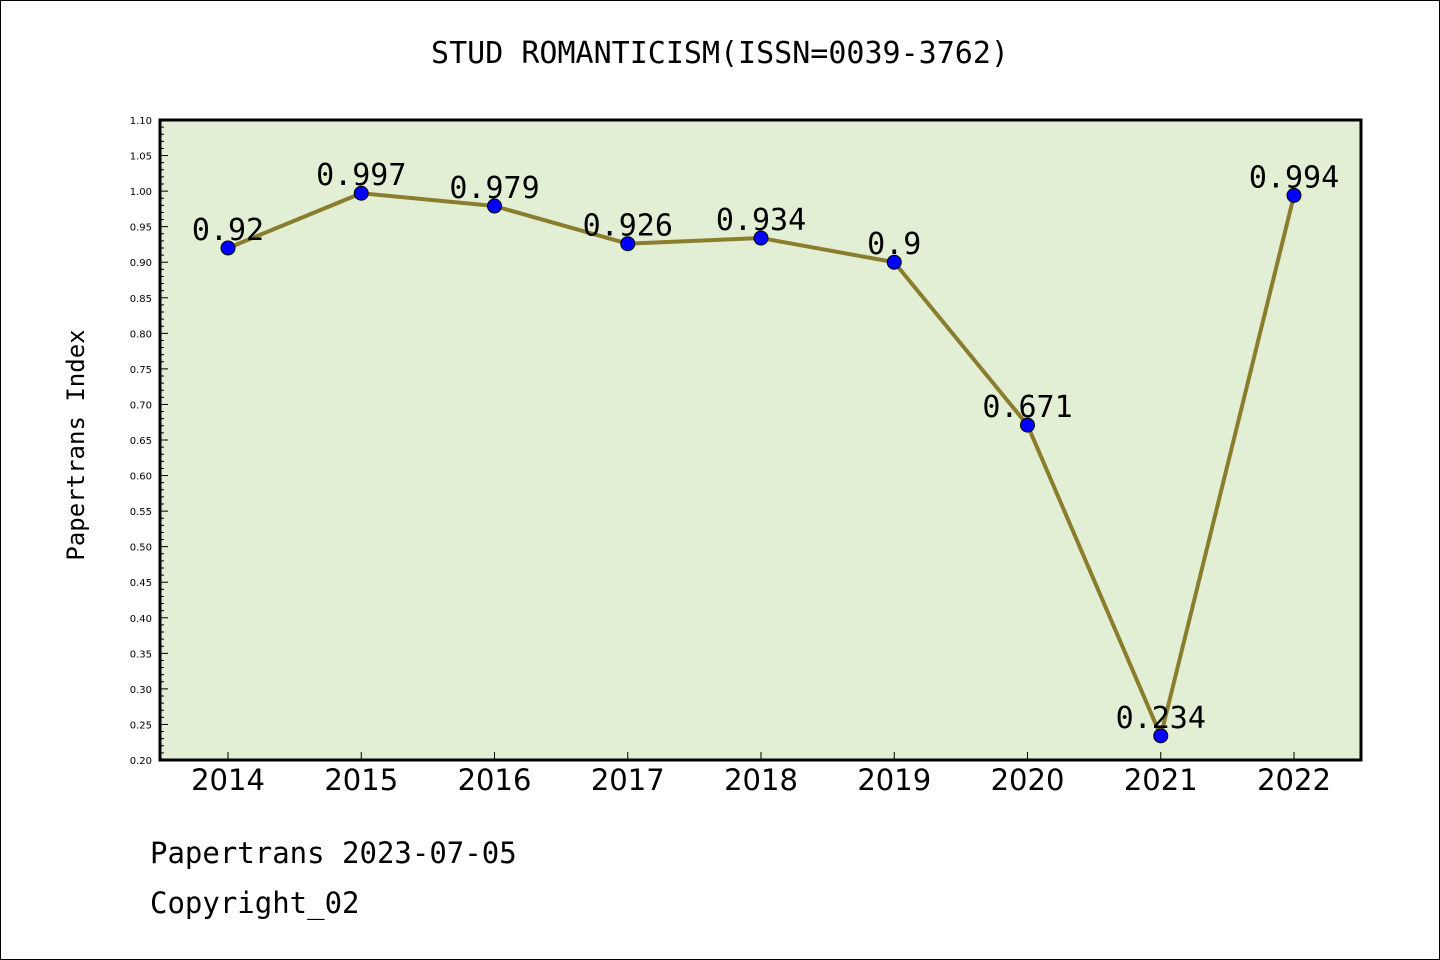  What do you see at coordinates (141, 263) in the screenshot?
I see `y-tick-label: 0.90` at bounding box center [141, 263].